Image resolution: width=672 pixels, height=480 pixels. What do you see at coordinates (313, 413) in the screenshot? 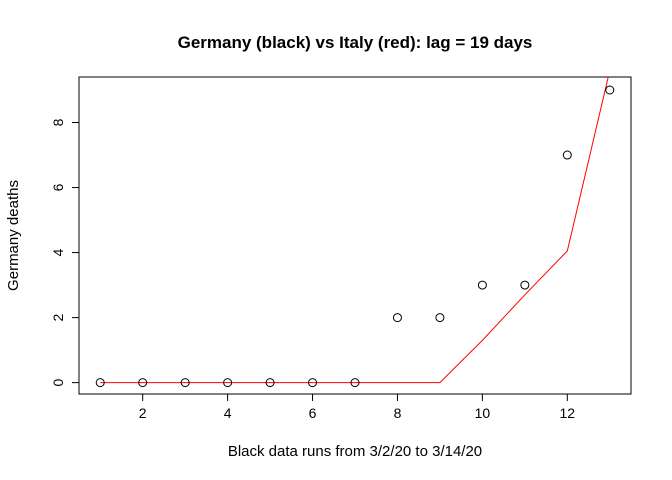
I see `x-tick-label: 6` at bounding box center [313, 413].